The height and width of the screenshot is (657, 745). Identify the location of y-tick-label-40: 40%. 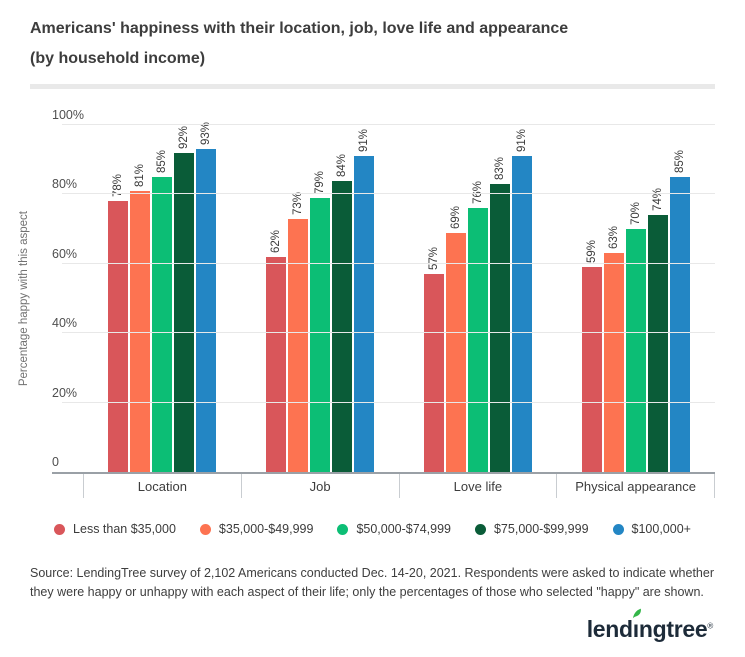
(65, 323).